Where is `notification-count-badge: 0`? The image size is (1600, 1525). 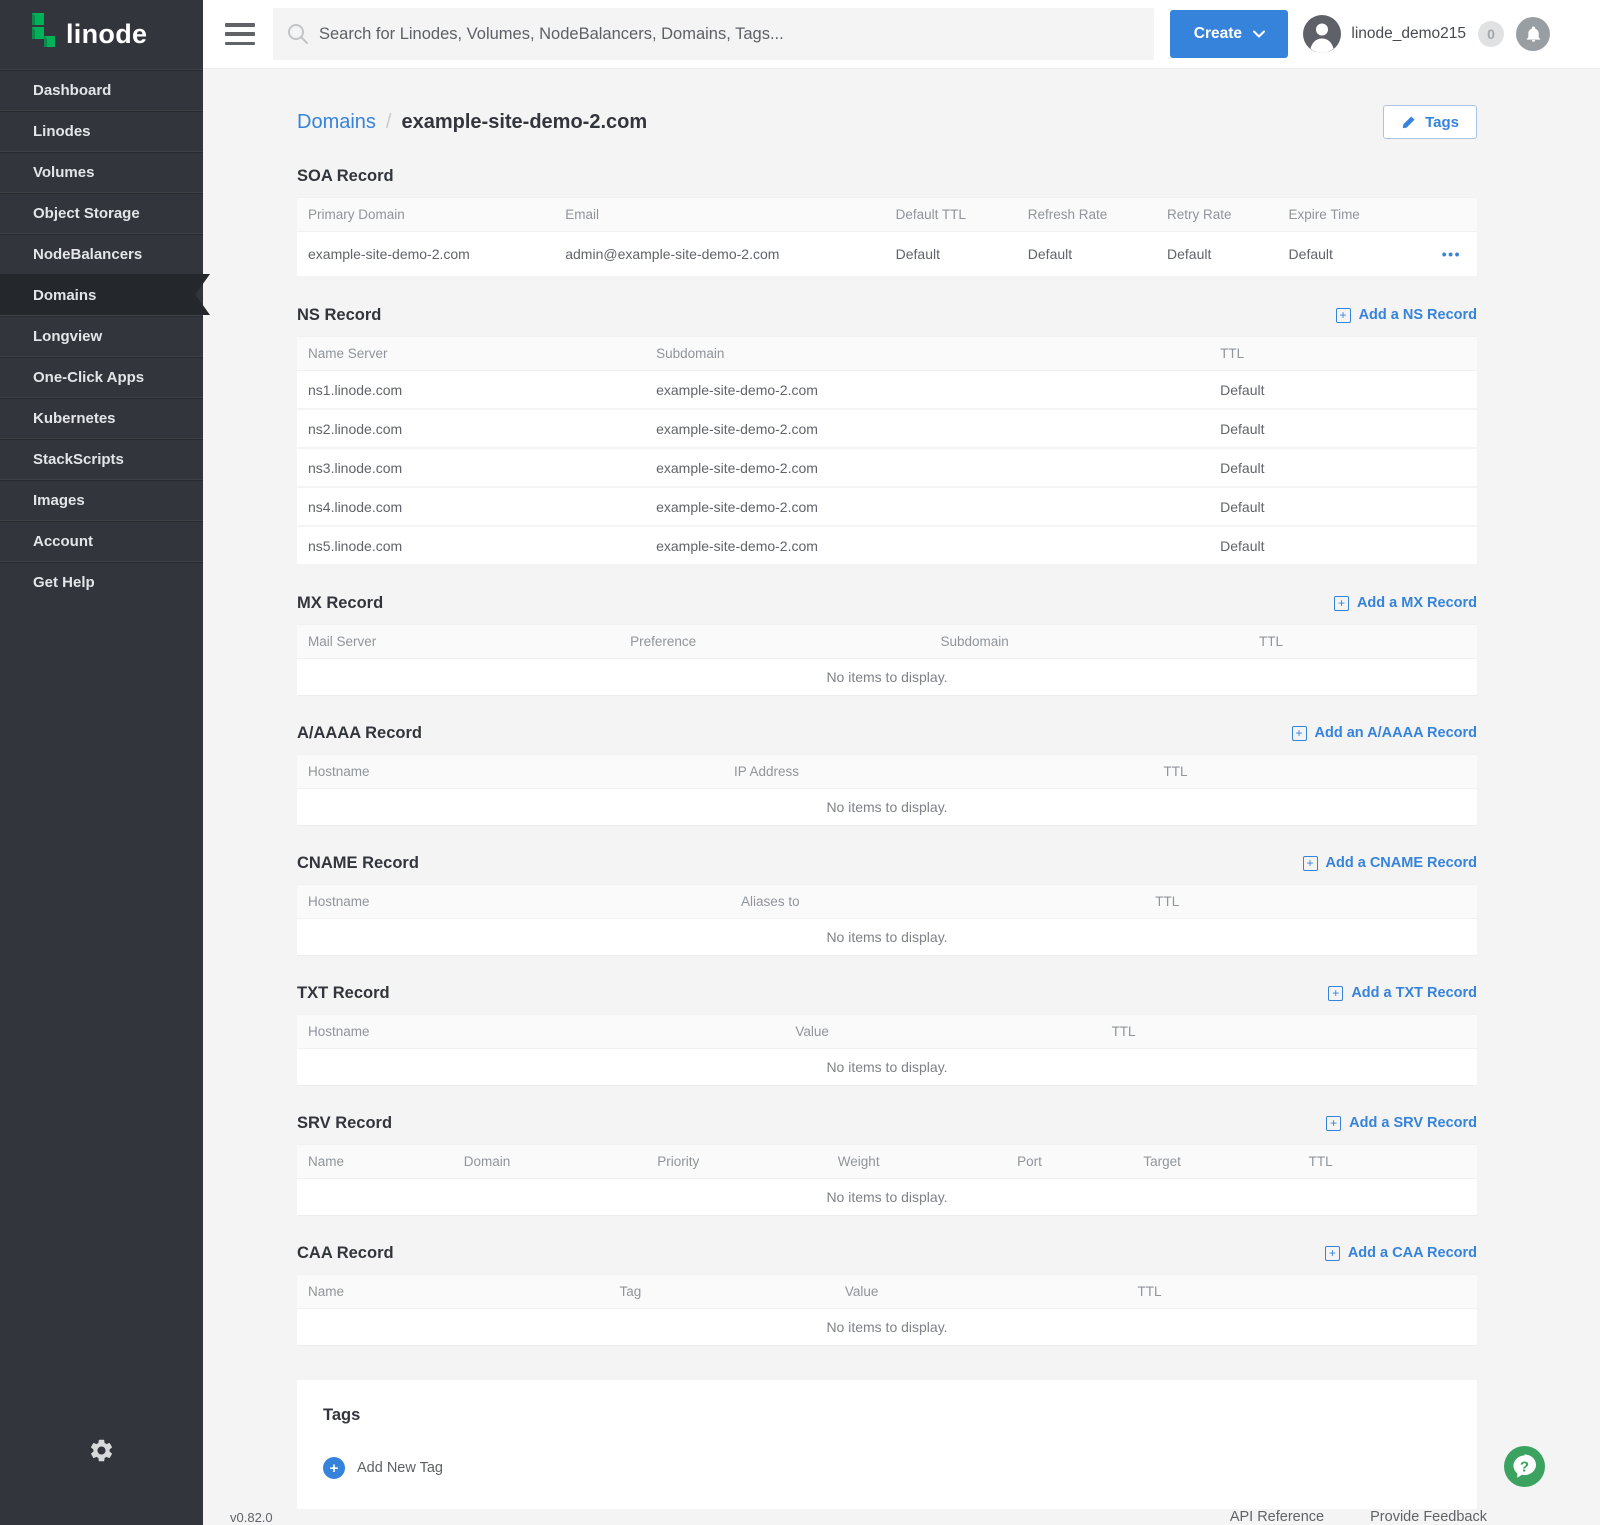 notification-count-badge: 0 is located at coordinates (1491, 34).